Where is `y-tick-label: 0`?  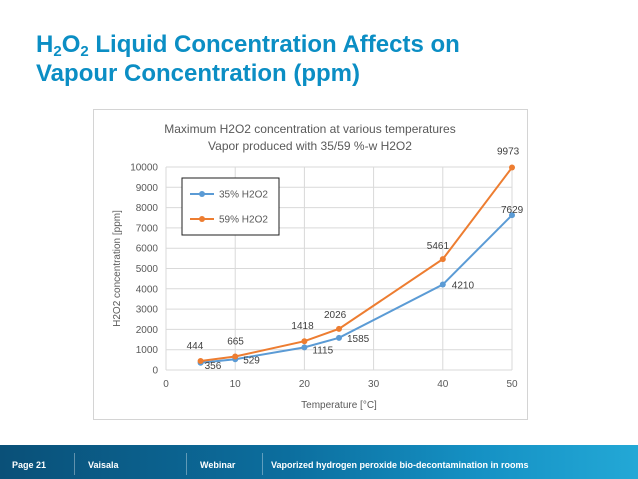 y-tick-label: 0 is located at coordinates (155, 371).